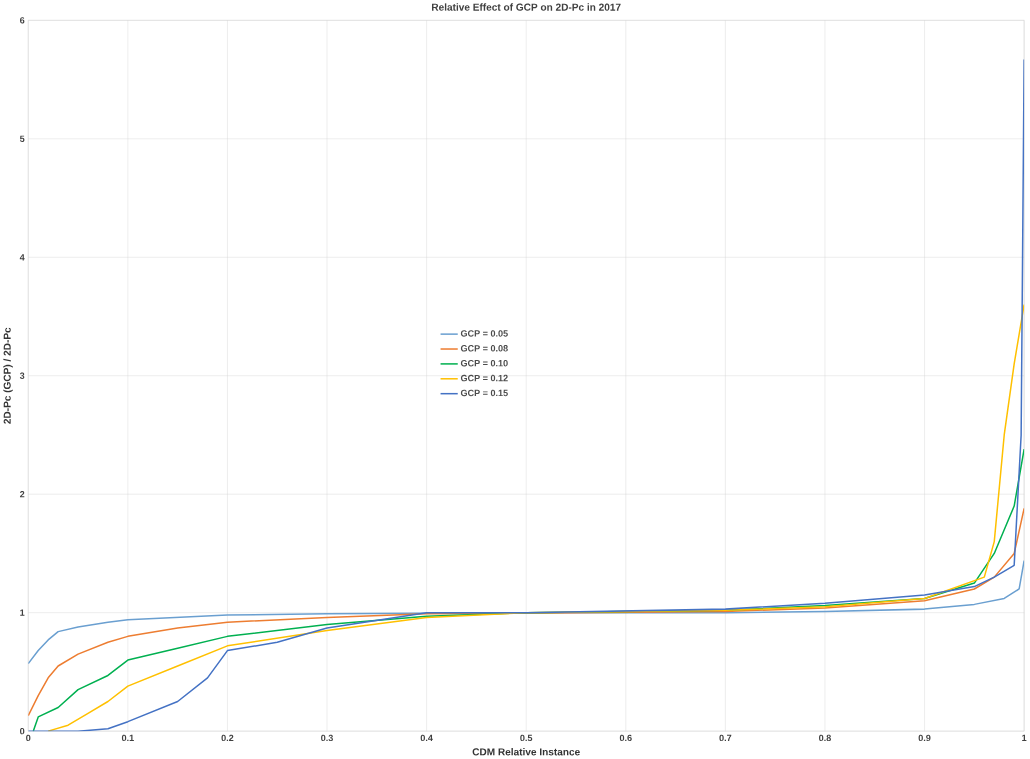 Image resolution: width=1030 pixels, height=759 pixels. I want to click on legend-label: GCP = 0.15, so click(484, 393).